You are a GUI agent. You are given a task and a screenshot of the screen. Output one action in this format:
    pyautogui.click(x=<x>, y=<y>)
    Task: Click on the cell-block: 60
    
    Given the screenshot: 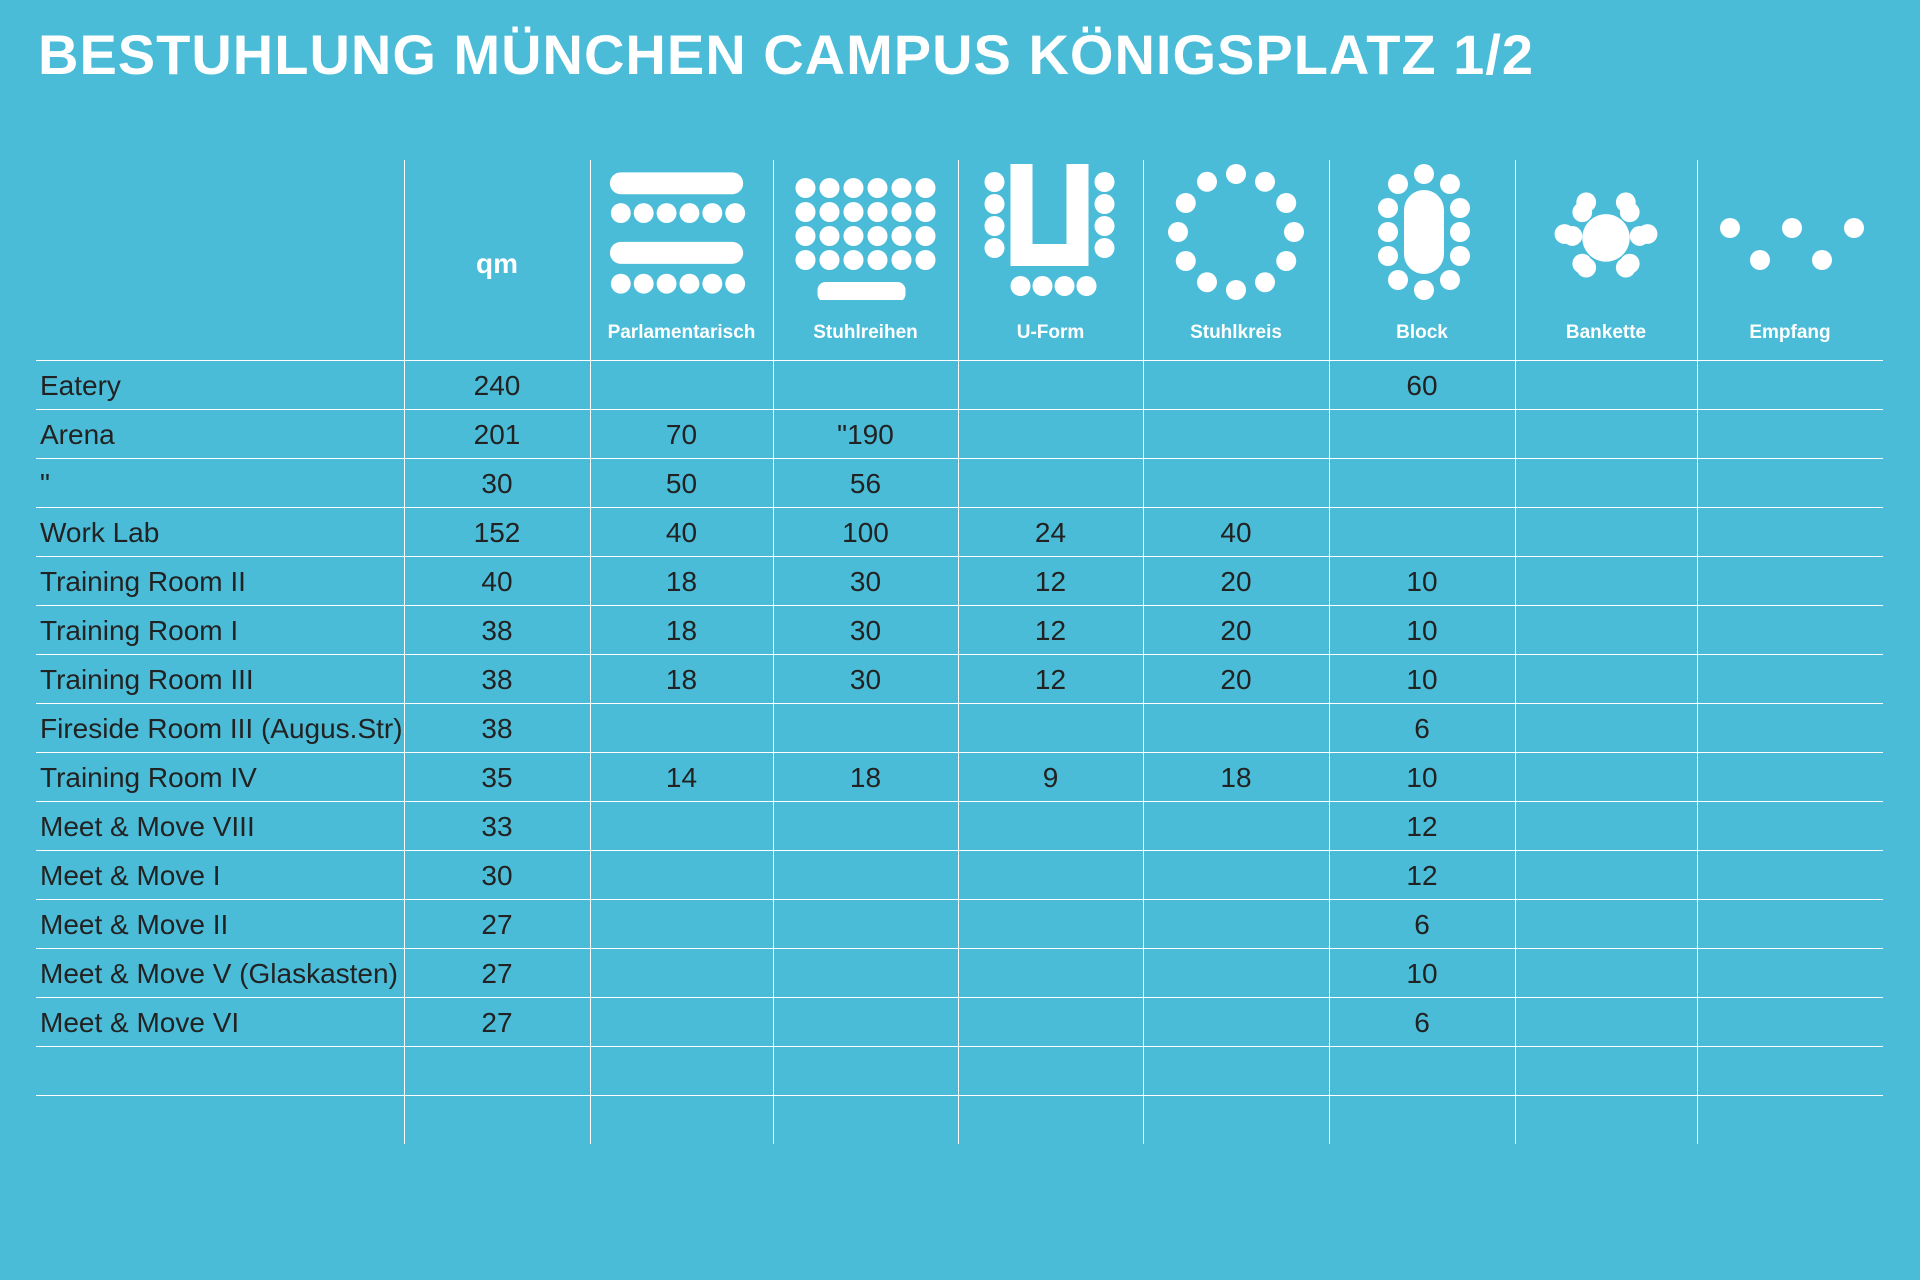 What is the action you would take?
    pyautogui.click(x=1422, y=385)
    